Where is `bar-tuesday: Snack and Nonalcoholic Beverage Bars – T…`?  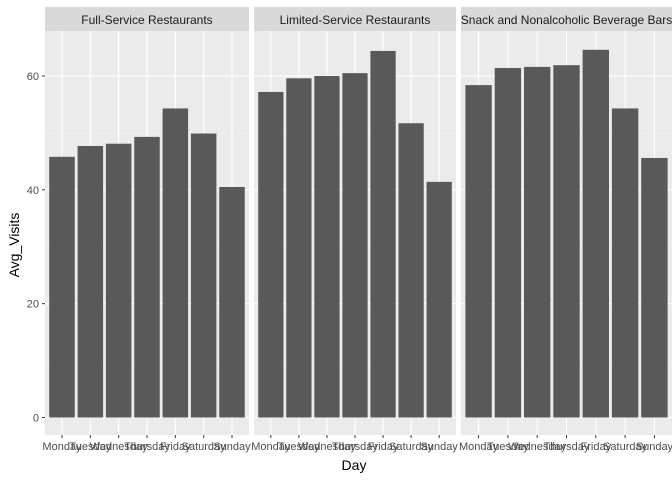 bar-tuesday: Snack and Nonalcoholic Beverage Bars – T… is located at coordinates (508, 243).